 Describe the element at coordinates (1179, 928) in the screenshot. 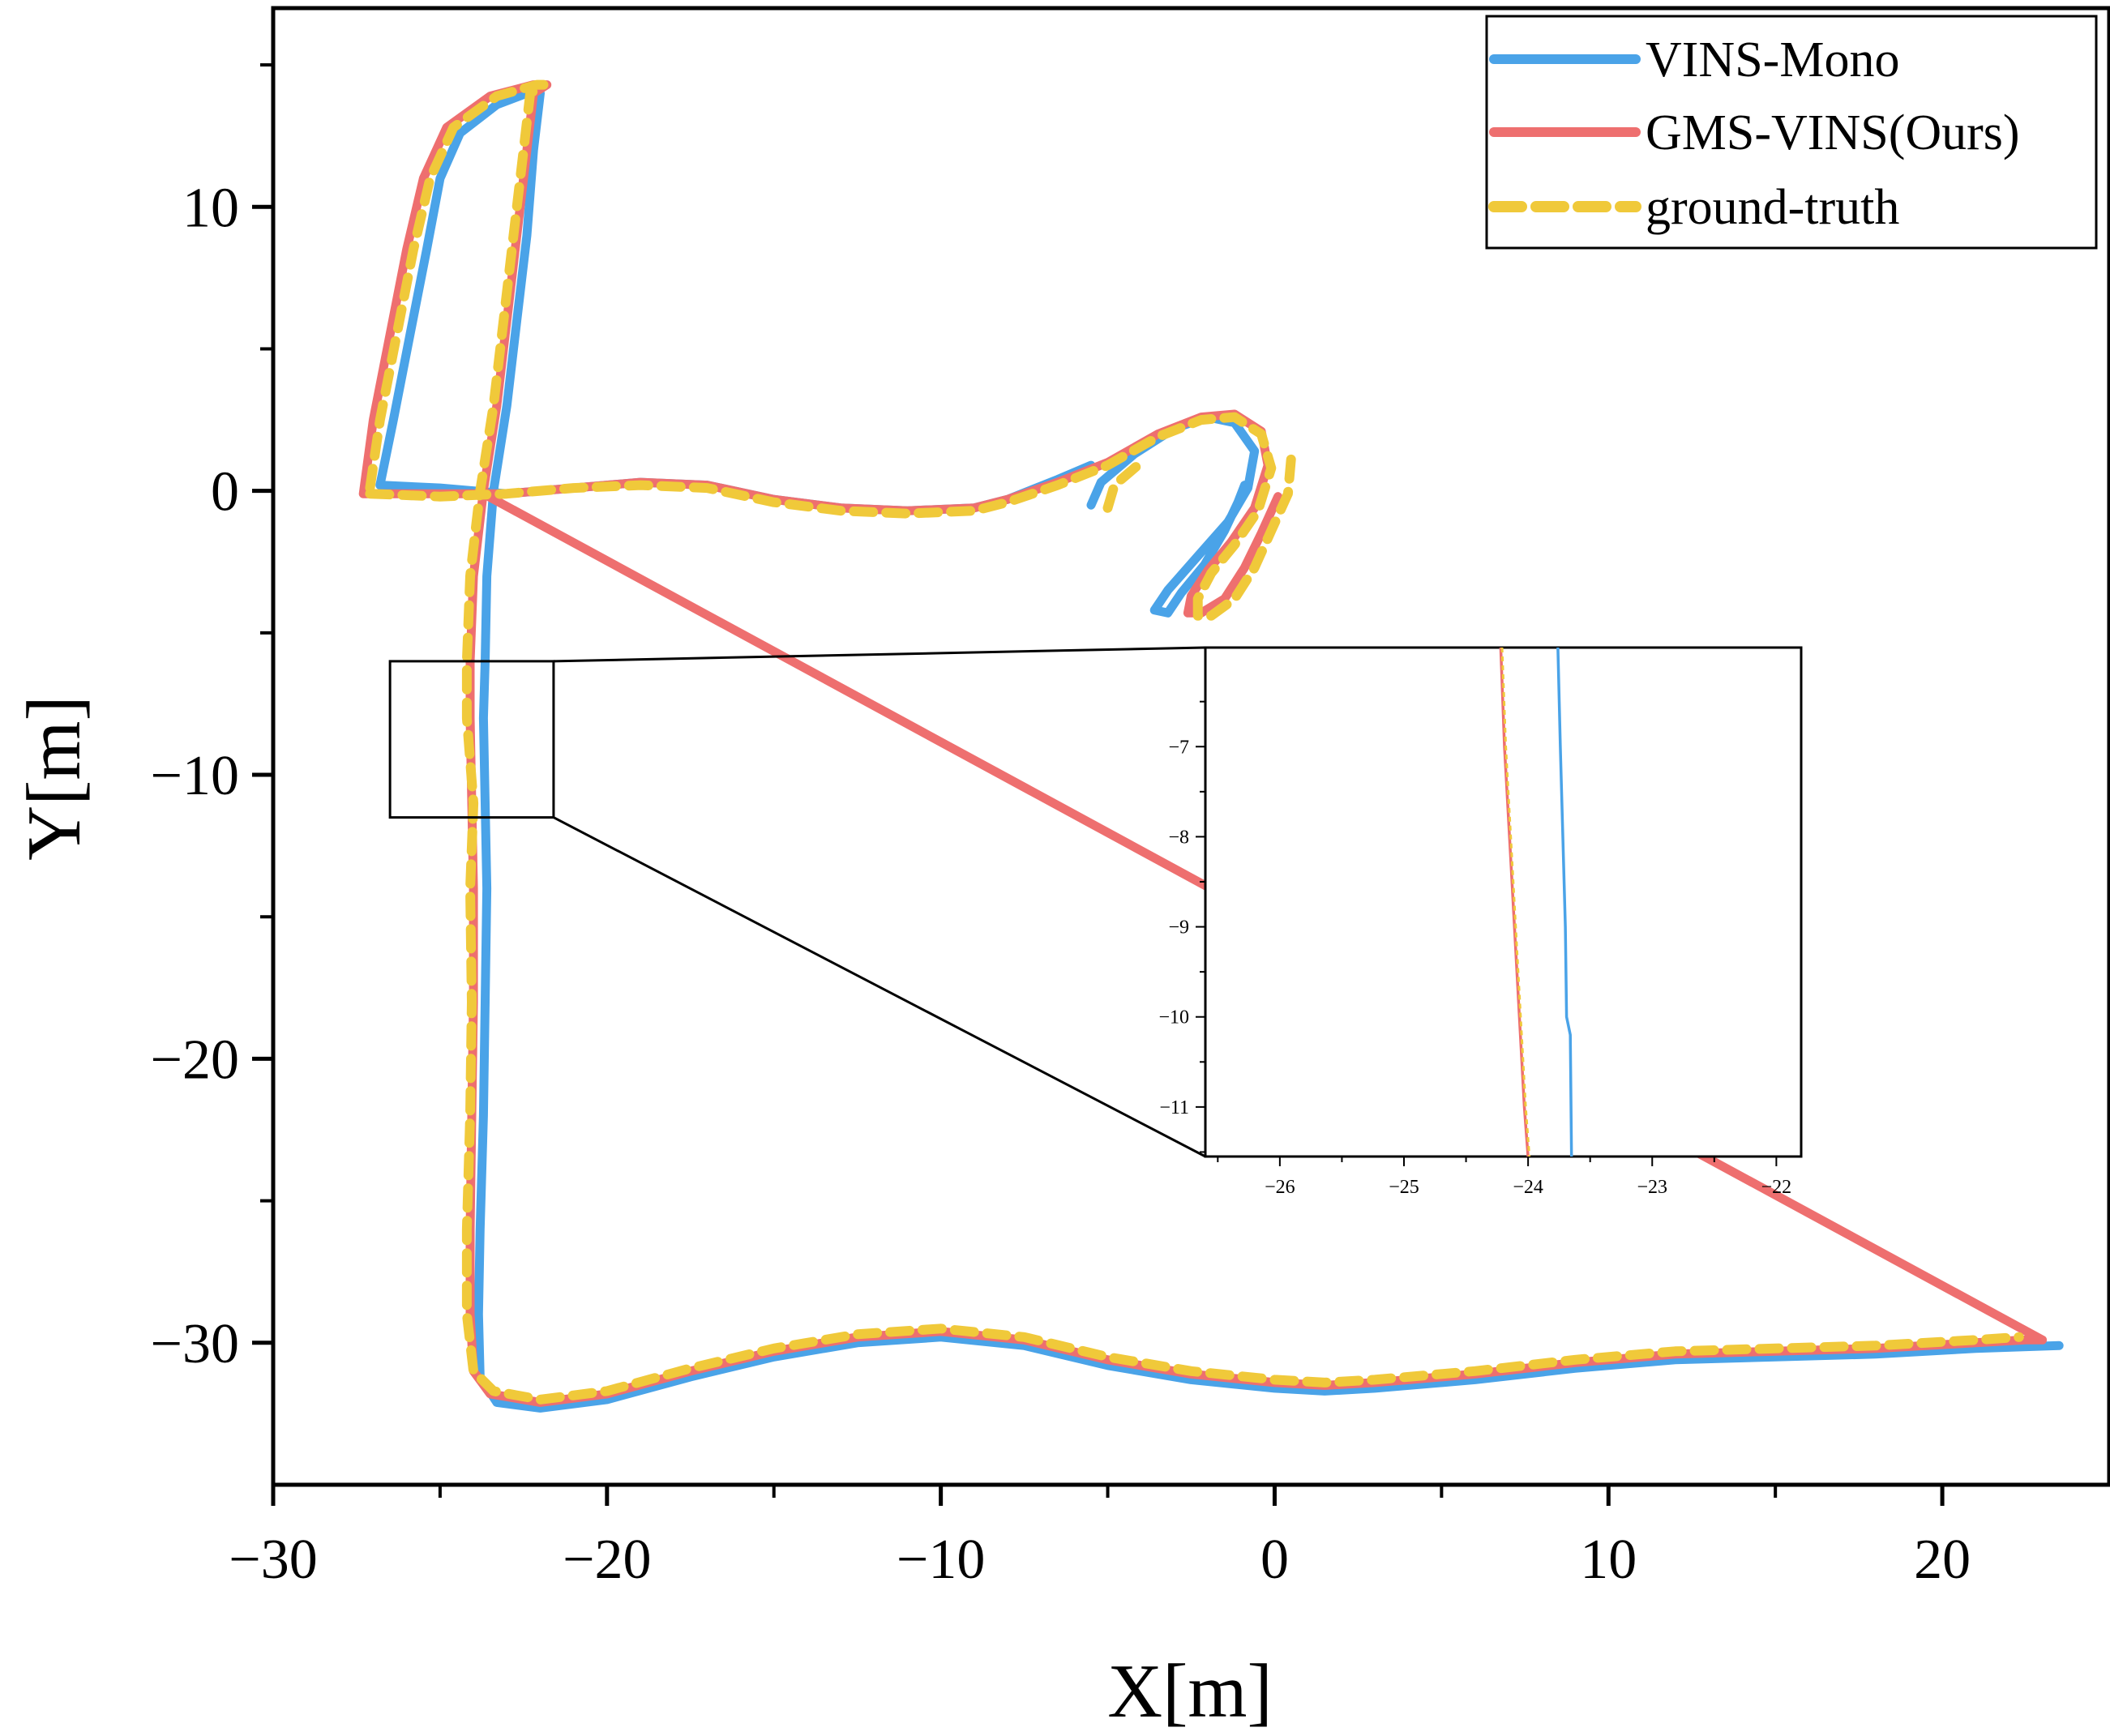

I see `inset-y-tick-label: −9` at that location.